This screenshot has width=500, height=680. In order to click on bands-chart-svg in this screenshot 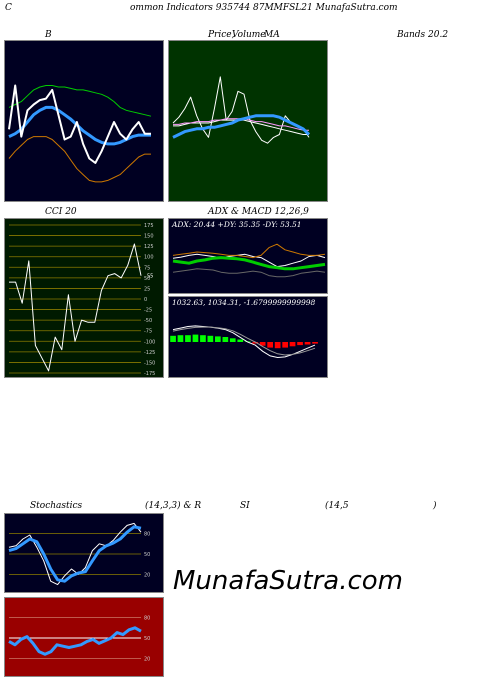, I will do `click(80, 133)`.